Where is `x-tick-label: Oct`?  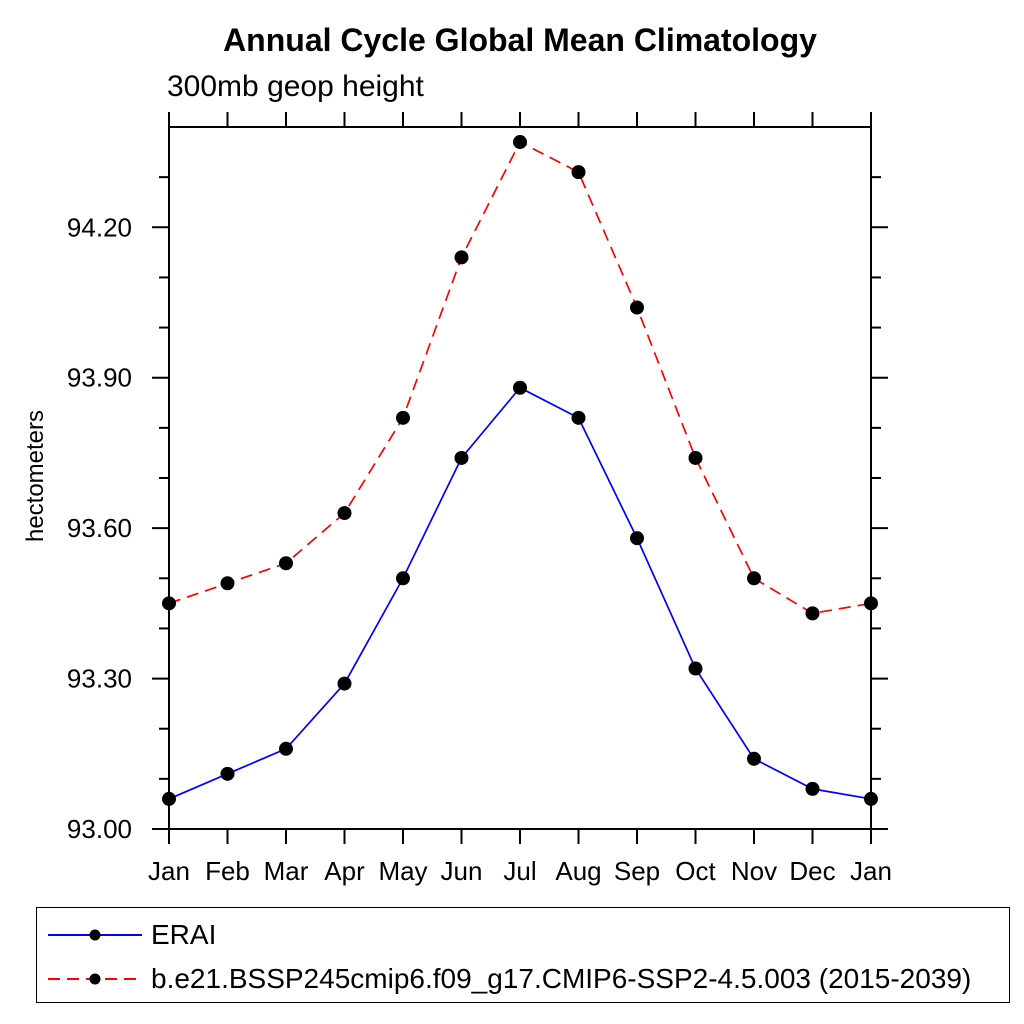 x-tick-label: Oct is located at coordinates (695, 871).